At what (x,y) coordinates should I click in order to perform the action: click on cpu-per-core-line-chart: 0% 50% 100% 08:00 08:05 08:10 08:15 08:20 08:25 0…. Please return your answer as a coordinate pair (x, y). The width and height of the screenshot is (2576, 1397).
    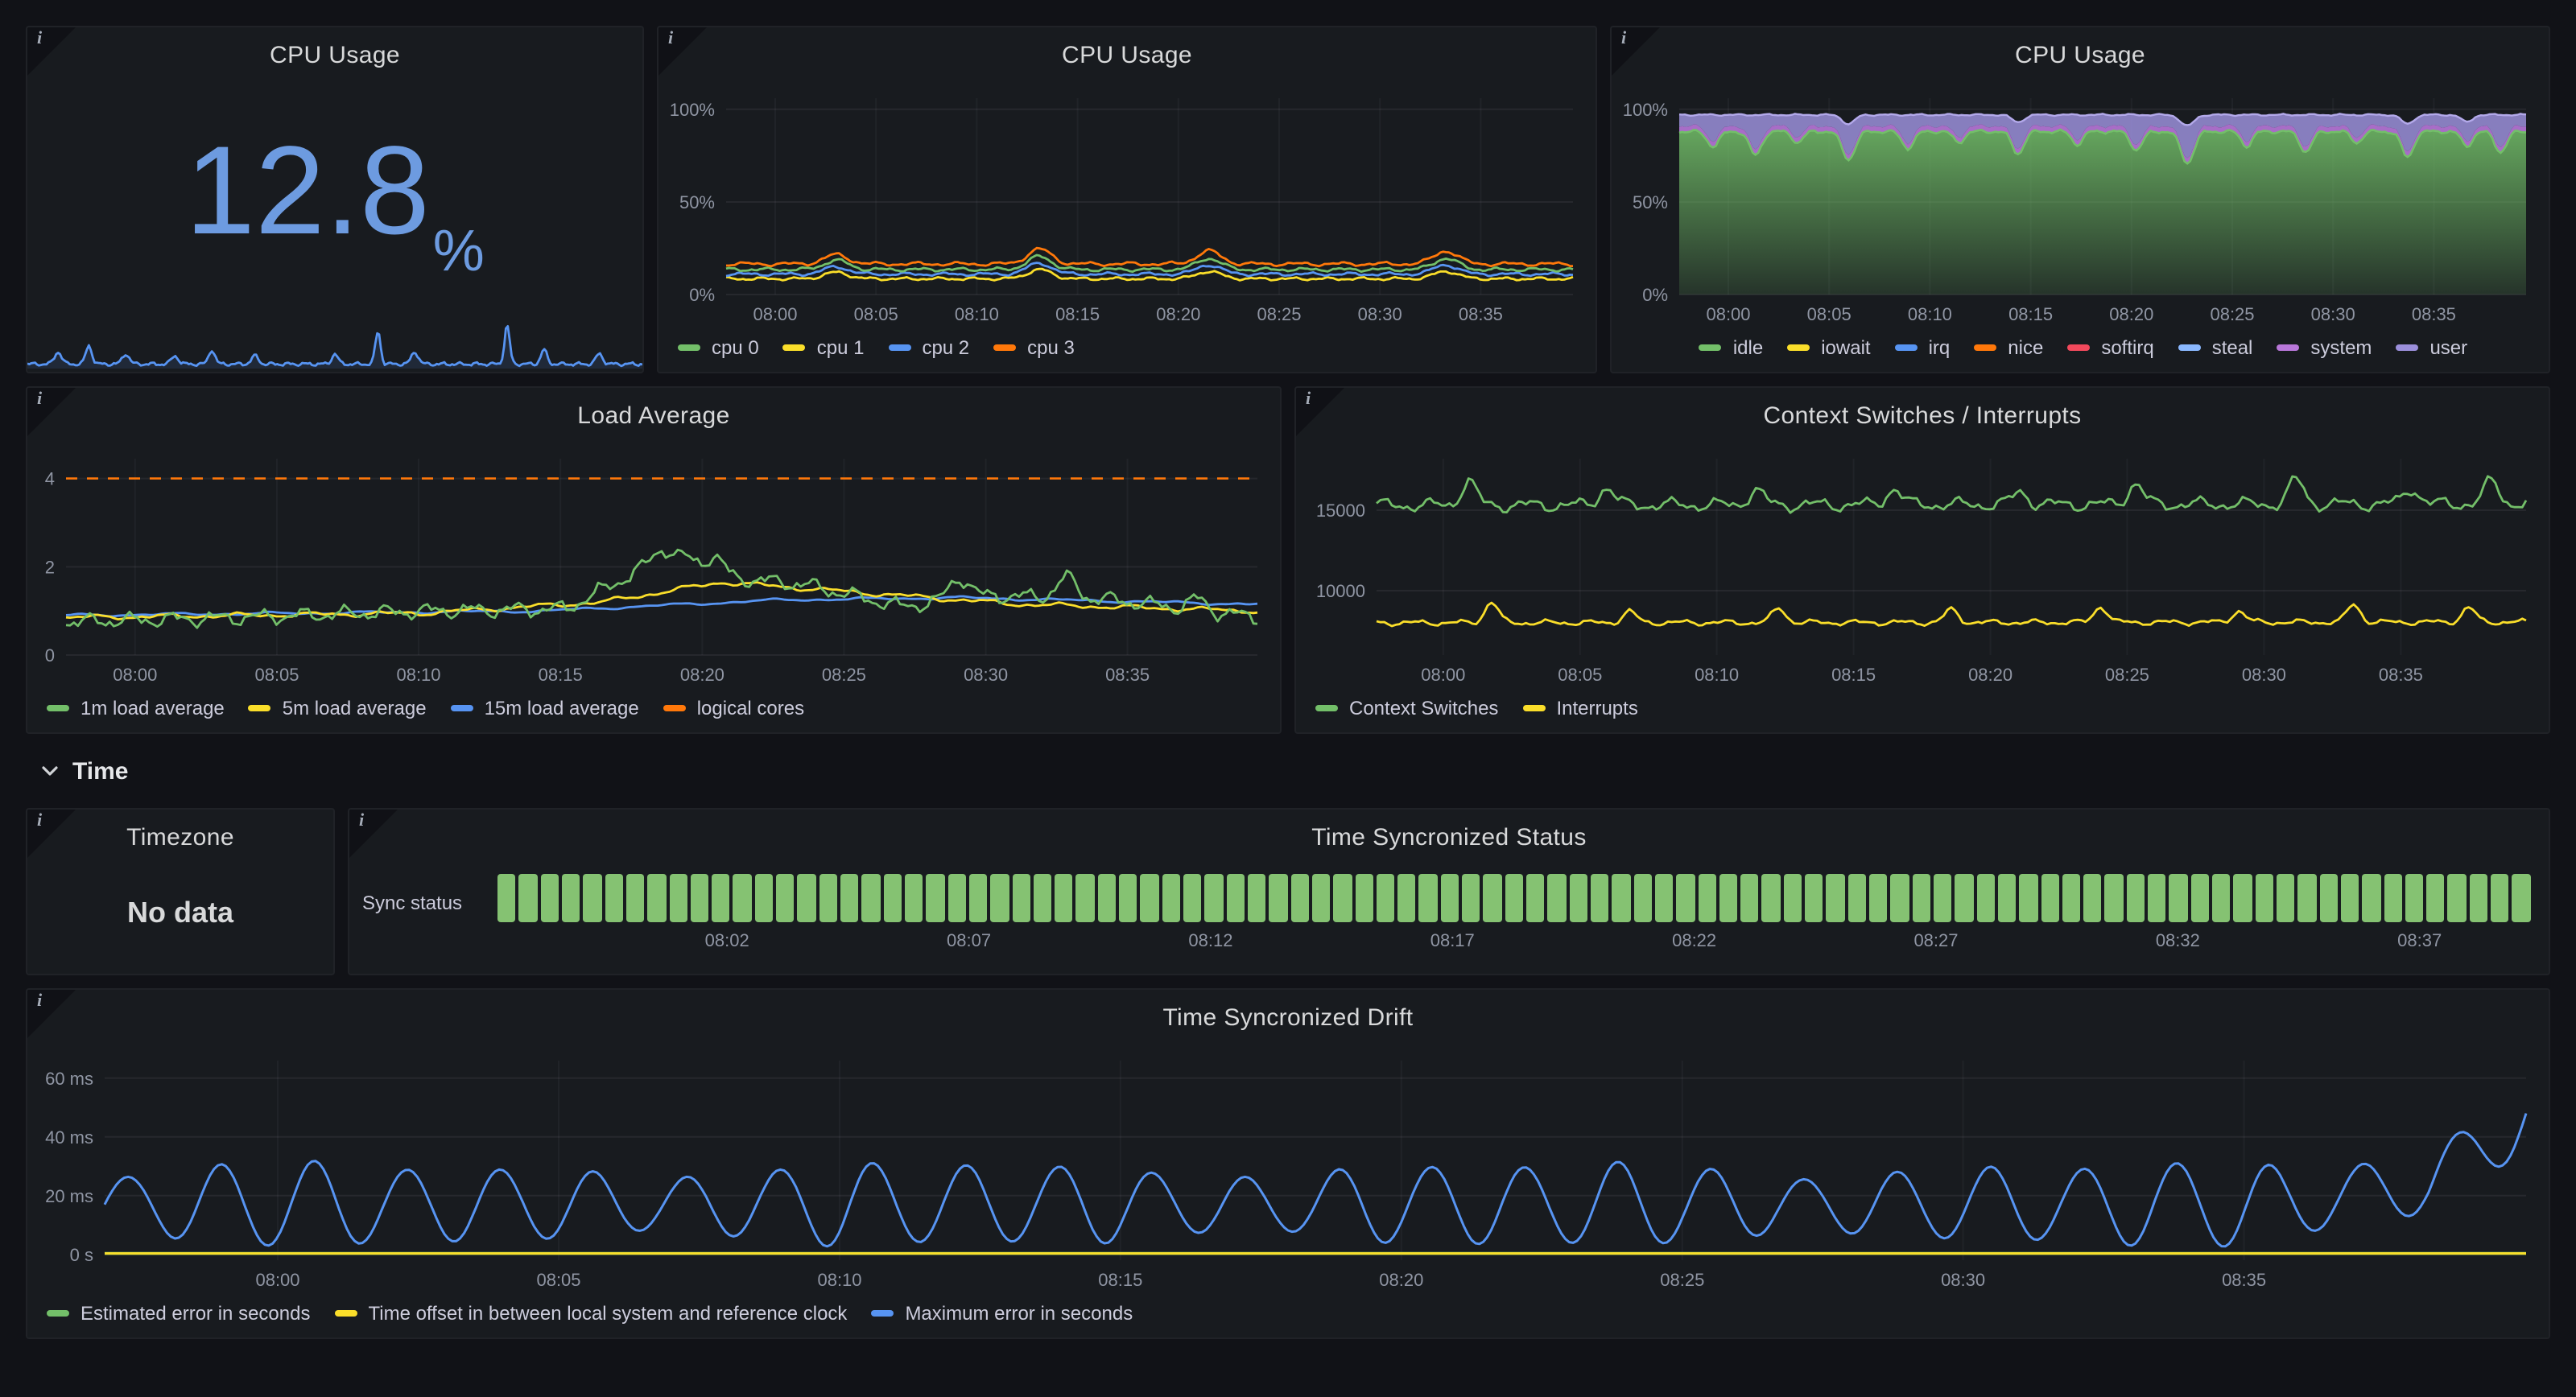
    Looking at the image, I should click on (1127, 206).